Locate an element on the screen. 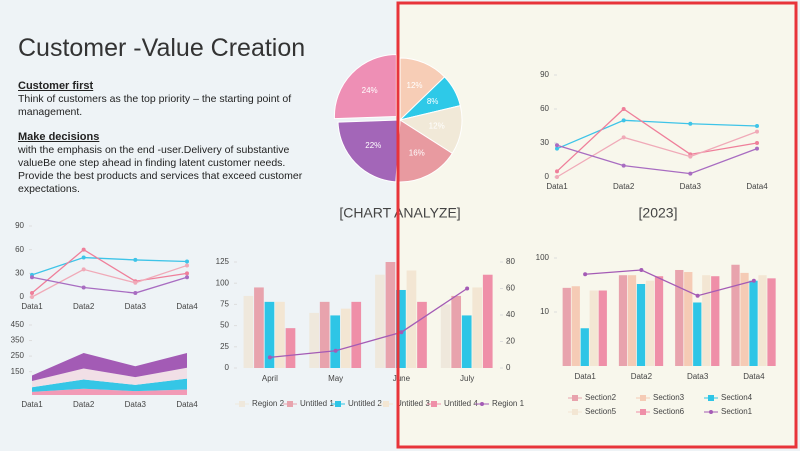 The width and height of the screenshot is (800, 451). y-tick-label: 125 is located at coordinates (223, 261).